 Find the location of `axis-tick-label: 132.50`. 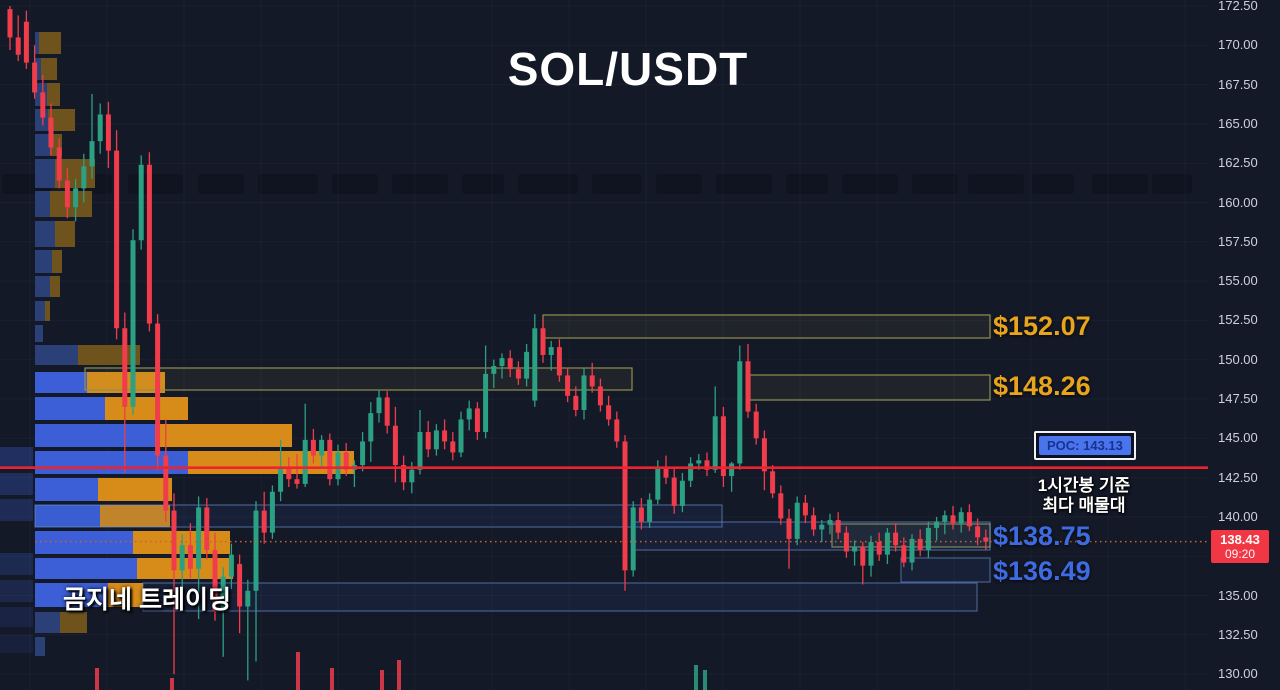

axis-tick-label: 132.50 is located at coordinates (1238, 634).